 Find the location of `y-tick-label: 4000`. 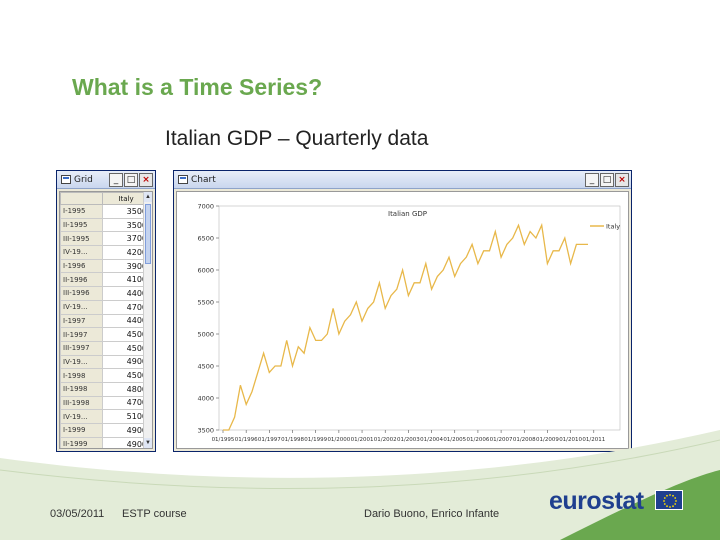

y-tick-label: 4000 is located at coordinates (205, 399).